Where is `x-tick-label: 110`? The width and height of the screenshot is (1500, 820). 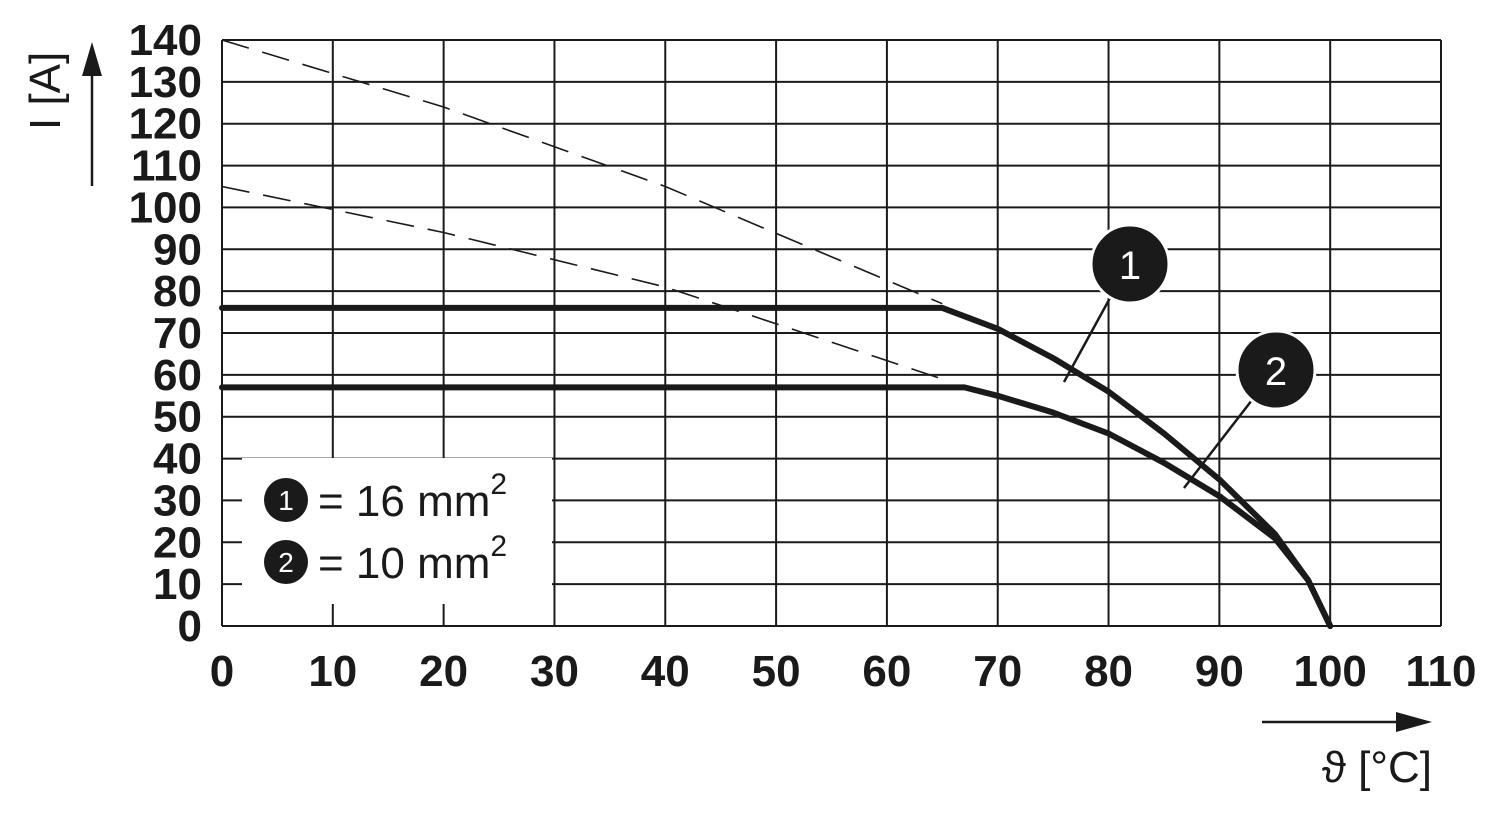 x-tick-label: 110 is located at coordinates (1441, 671).